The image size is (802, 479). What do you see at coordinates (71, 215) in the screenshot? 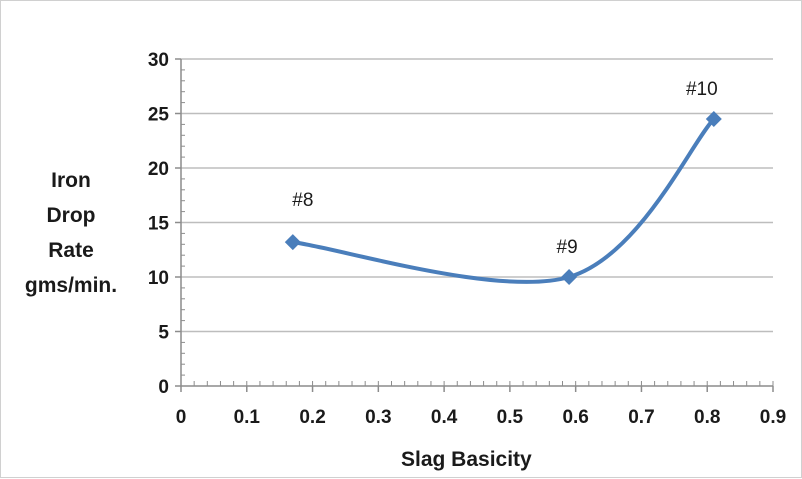
I see `y-axis-label-line-2: Drop` at bounding box center [71, 215].